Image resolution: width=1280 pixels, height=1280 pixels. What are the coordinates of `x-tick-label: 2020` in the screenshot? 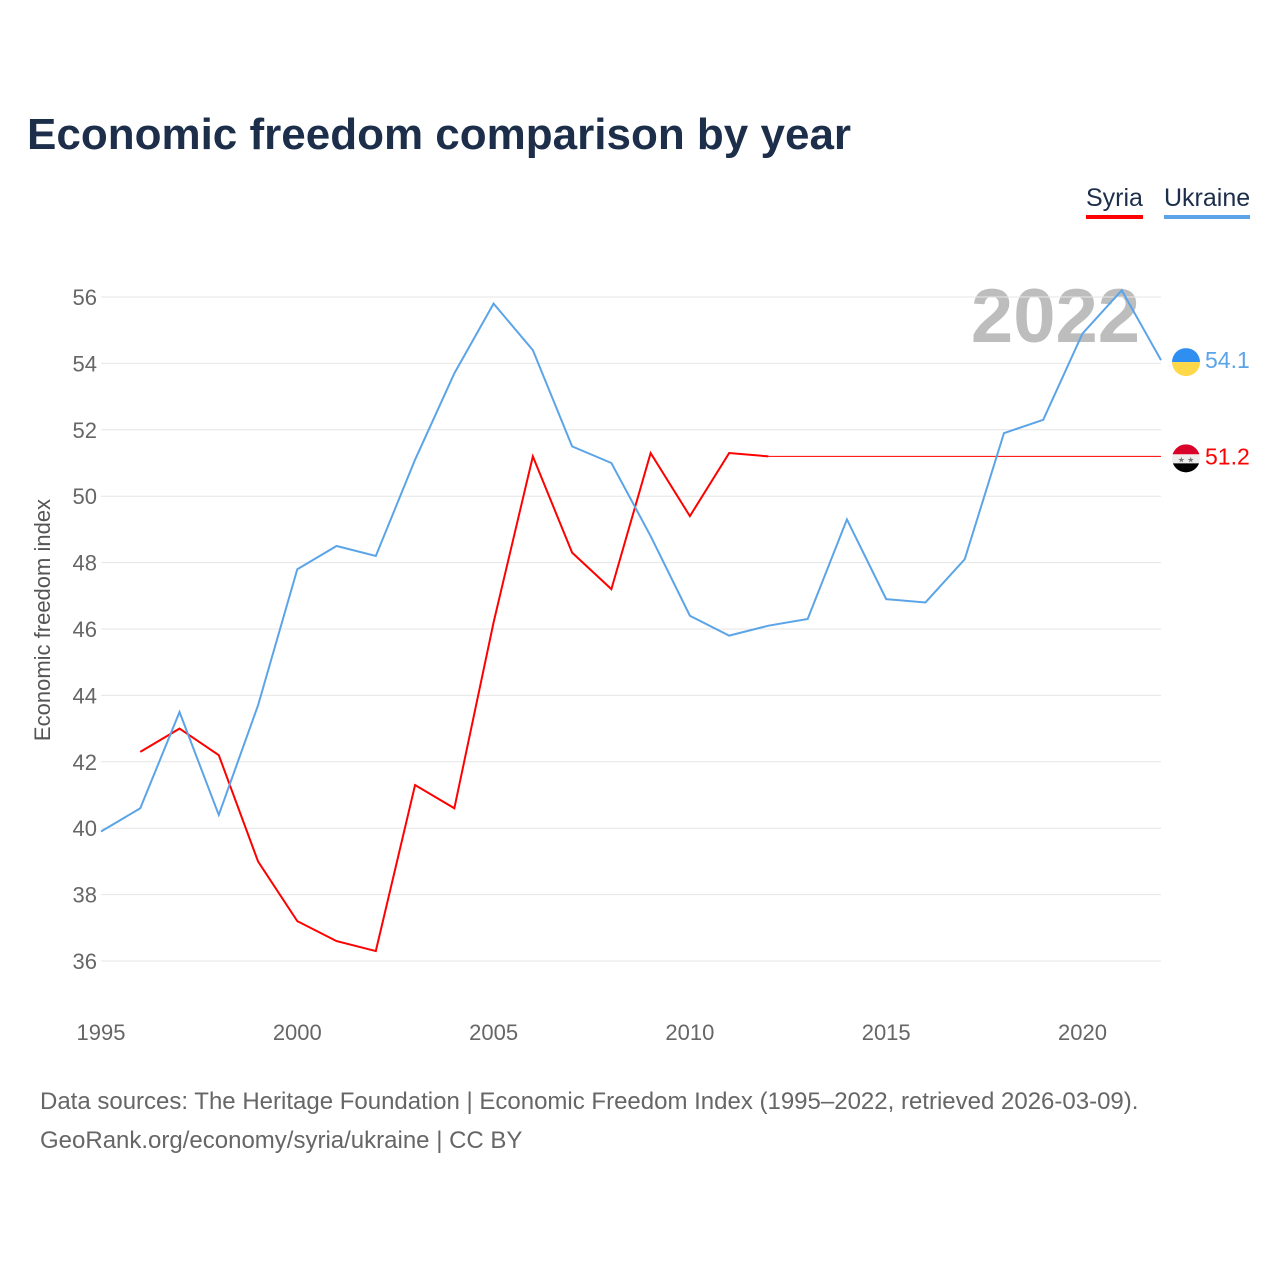 It's located at (1082, 1032).